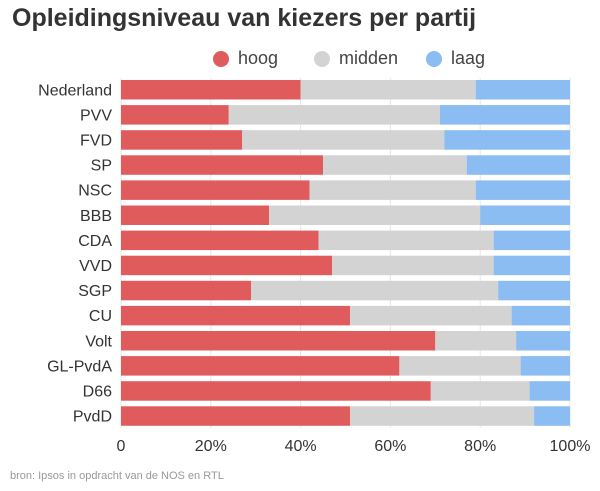  I want to click on bar-fvd-laag, so click(507, 140).